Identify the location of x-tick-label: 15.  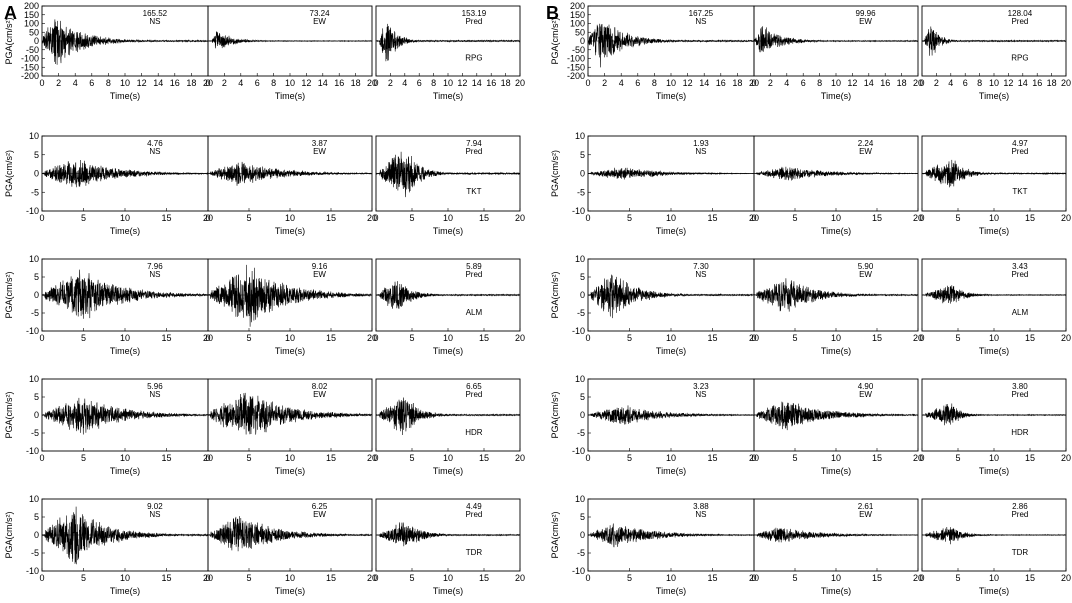
(484, 218).